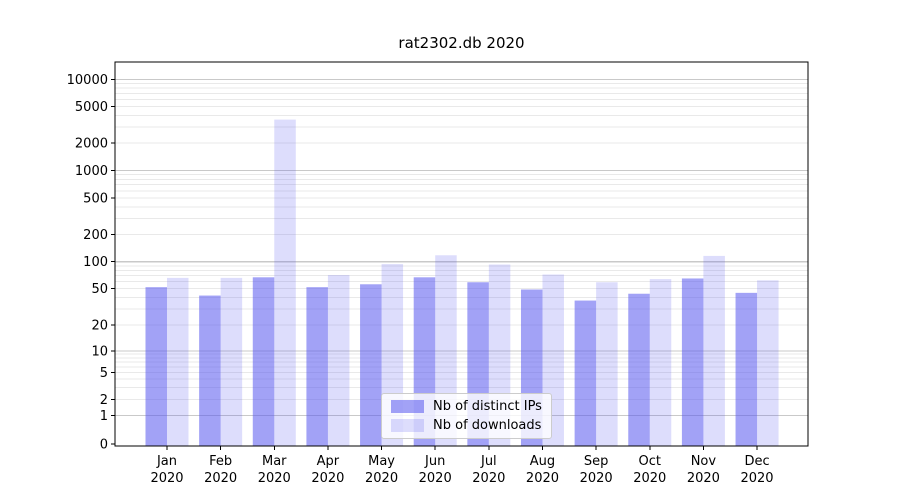 The height and width of the screenshot is (500, 900). What do you see at coordinates (156, 366) in the screenshot?
I see `bar-distinct-ips-jan` at bounding box center [156, 366].